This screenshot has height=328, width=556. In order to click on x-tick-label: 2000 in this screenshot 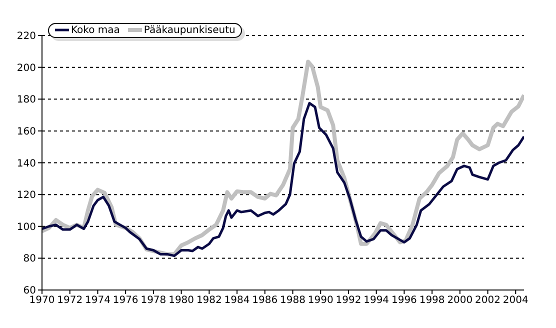, I will do `click(460, 300)`.